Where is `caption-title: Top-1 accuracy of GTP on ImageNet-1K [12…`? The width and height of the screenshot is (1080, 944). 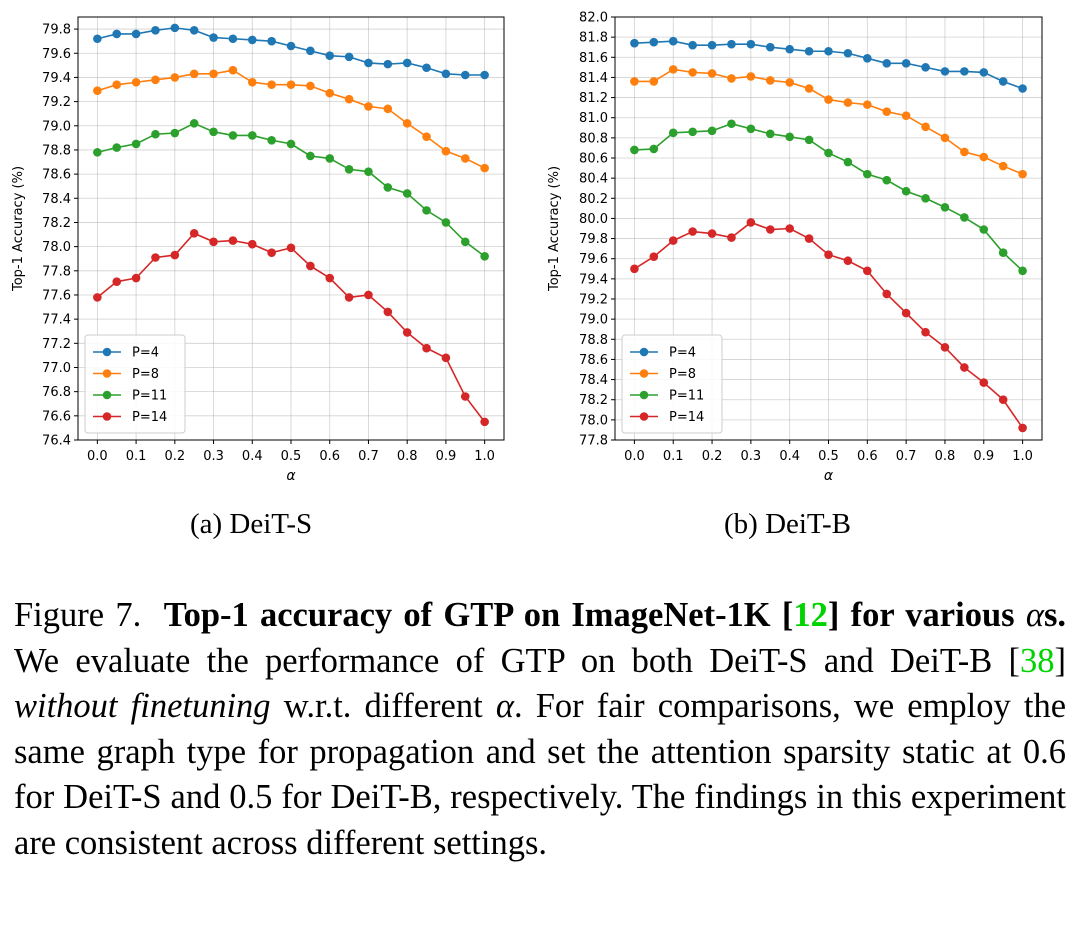 caption-title: Top-1 accuracy of GTP on ImageNet-1K [12… is located at coordinates (615, 615).